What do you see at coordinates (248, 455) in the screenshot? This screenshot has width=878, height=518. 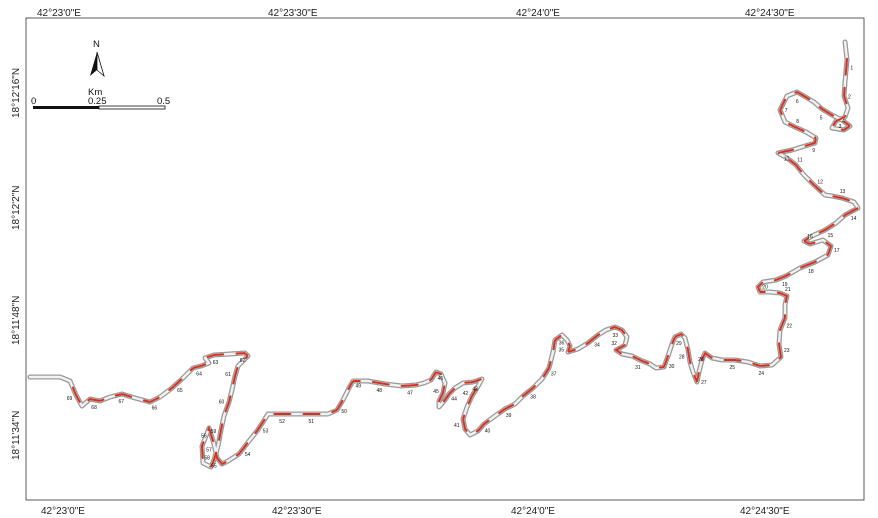 I see `segment-label: 54` at bounding box center [248, 455].